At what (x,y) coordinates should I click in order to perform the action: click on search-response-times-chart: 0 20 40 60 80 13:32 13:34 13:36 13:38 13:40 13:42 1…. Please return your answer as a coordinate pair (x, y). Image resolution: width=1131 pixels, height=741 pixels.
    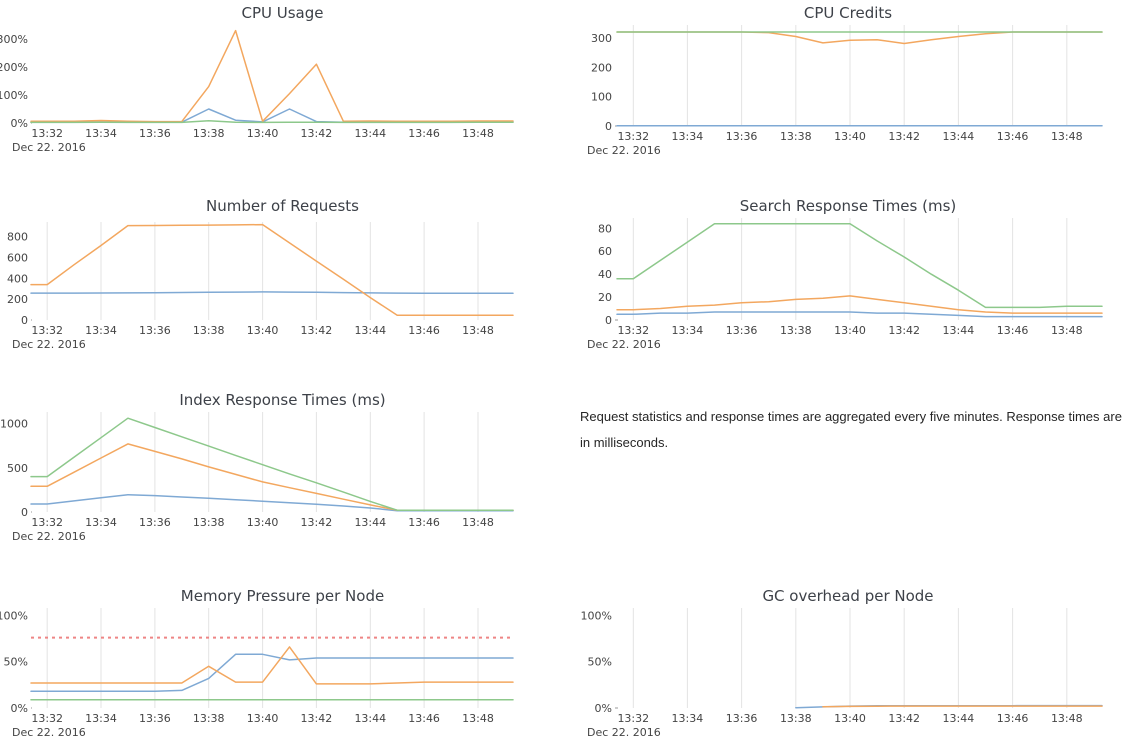
    Looking at the image, I should click on (848, 285).